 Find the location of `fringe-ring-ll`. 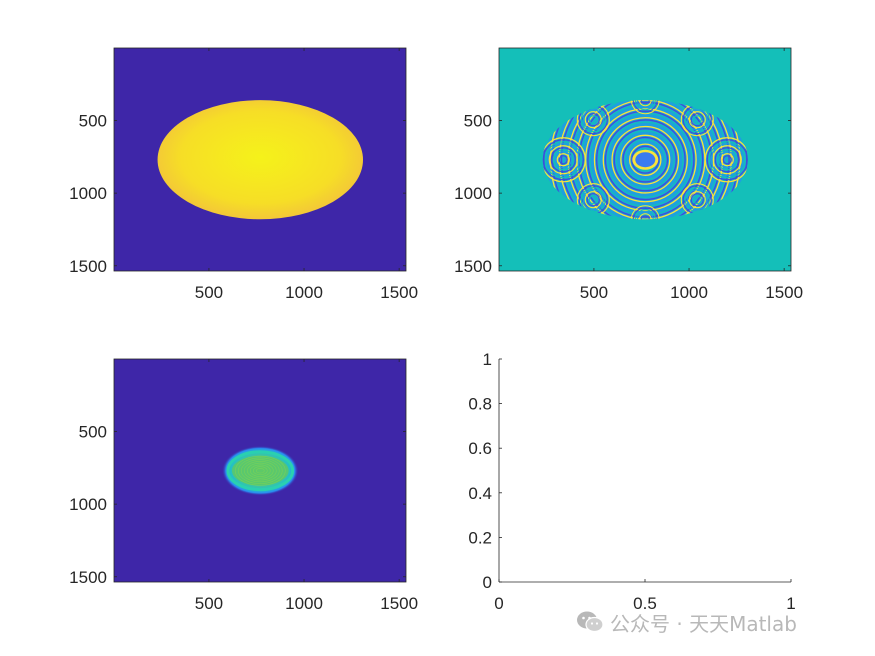

fringe-ring-ll is located at coordinates (593, 200).